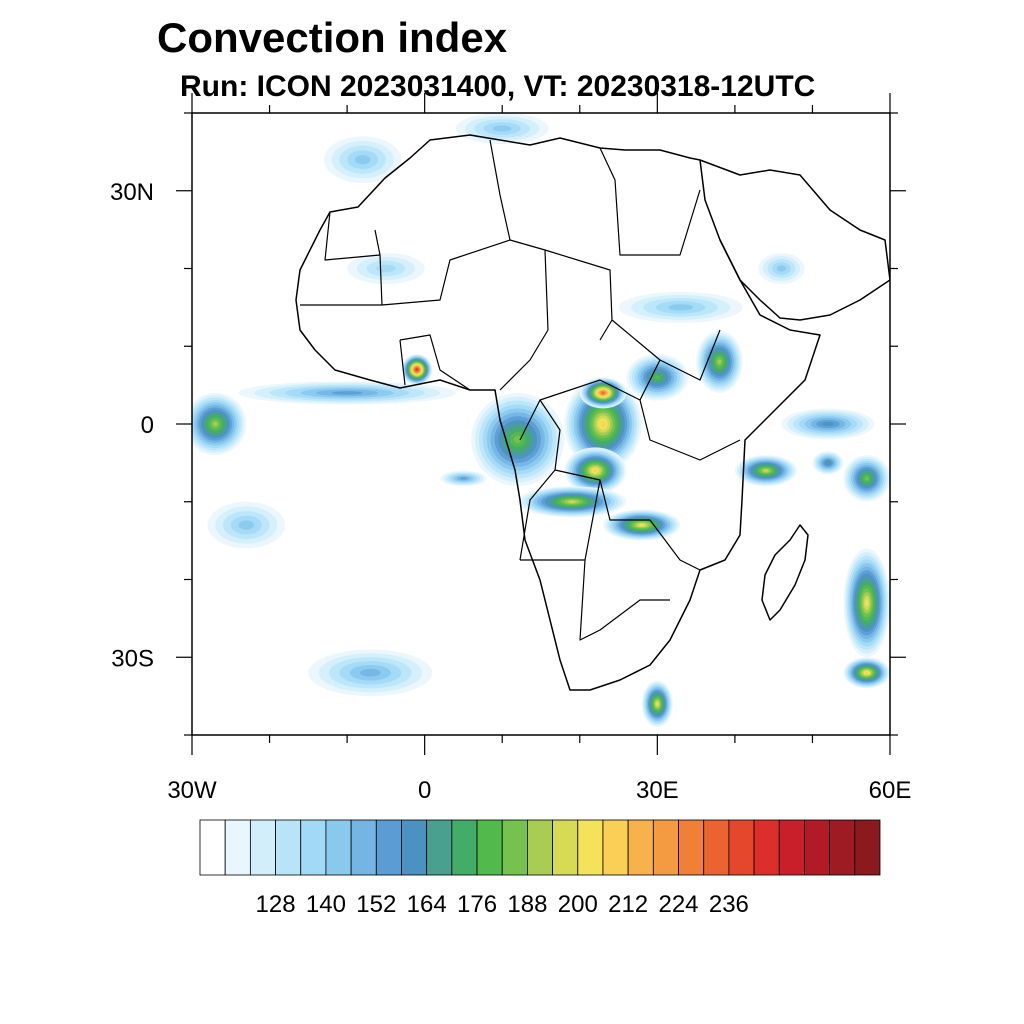  Describe the element at coordinates (147, 425) in the screenshot. I see `lat-tick-label: 0` at that location.